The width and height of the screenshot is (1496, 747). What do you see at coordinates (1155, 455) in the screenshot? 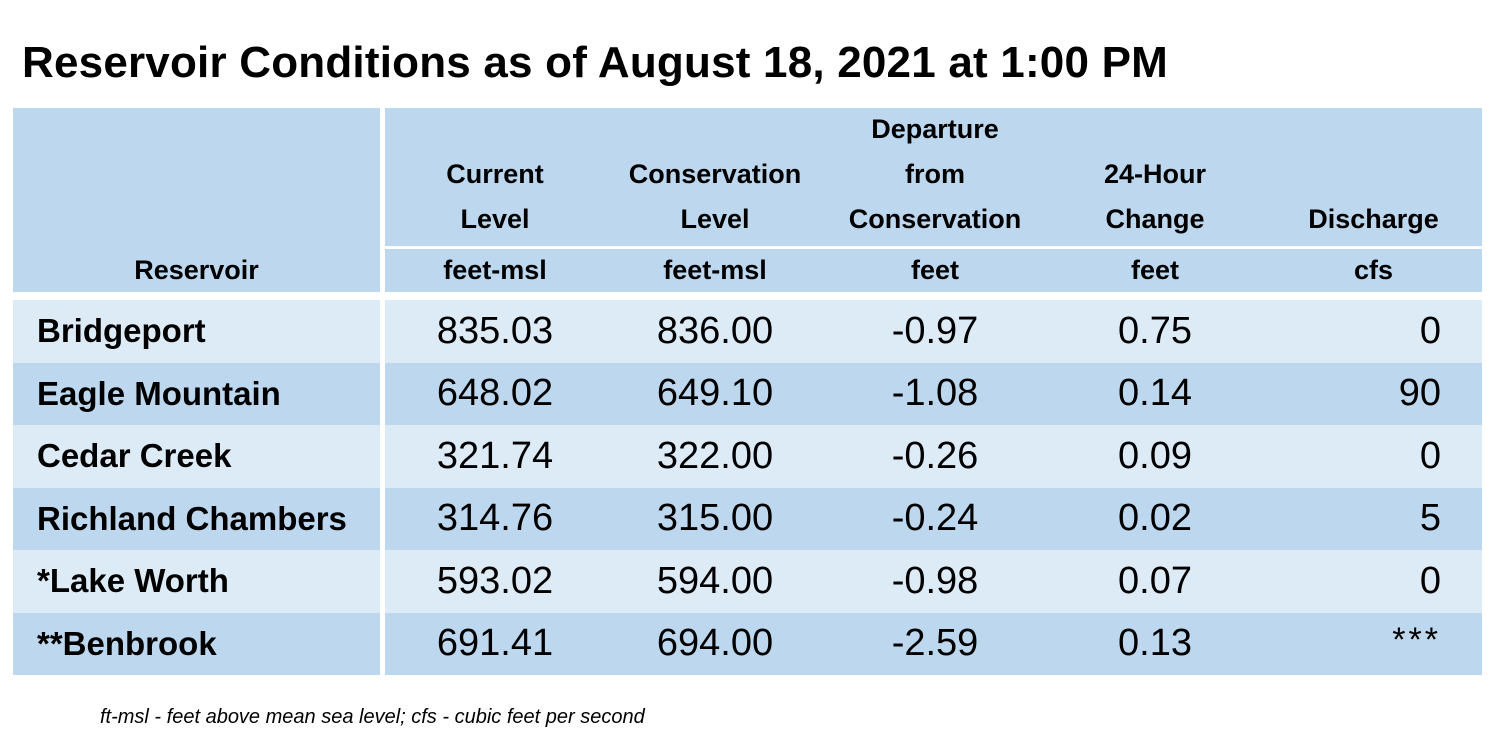
I see `change-24hr: 0.09` at bounding box center [1155, 455].